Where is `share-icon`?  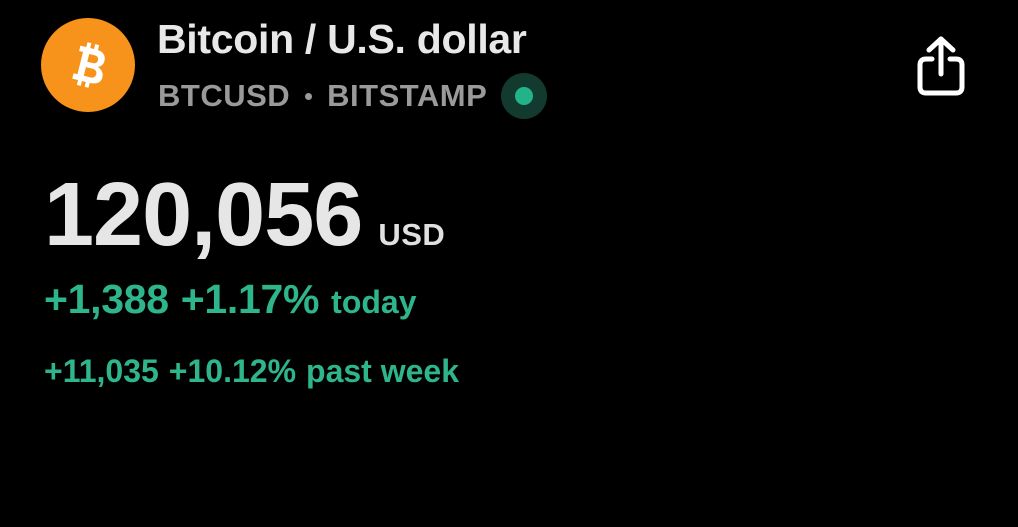
share-icon is located at coordinates (941, 69).